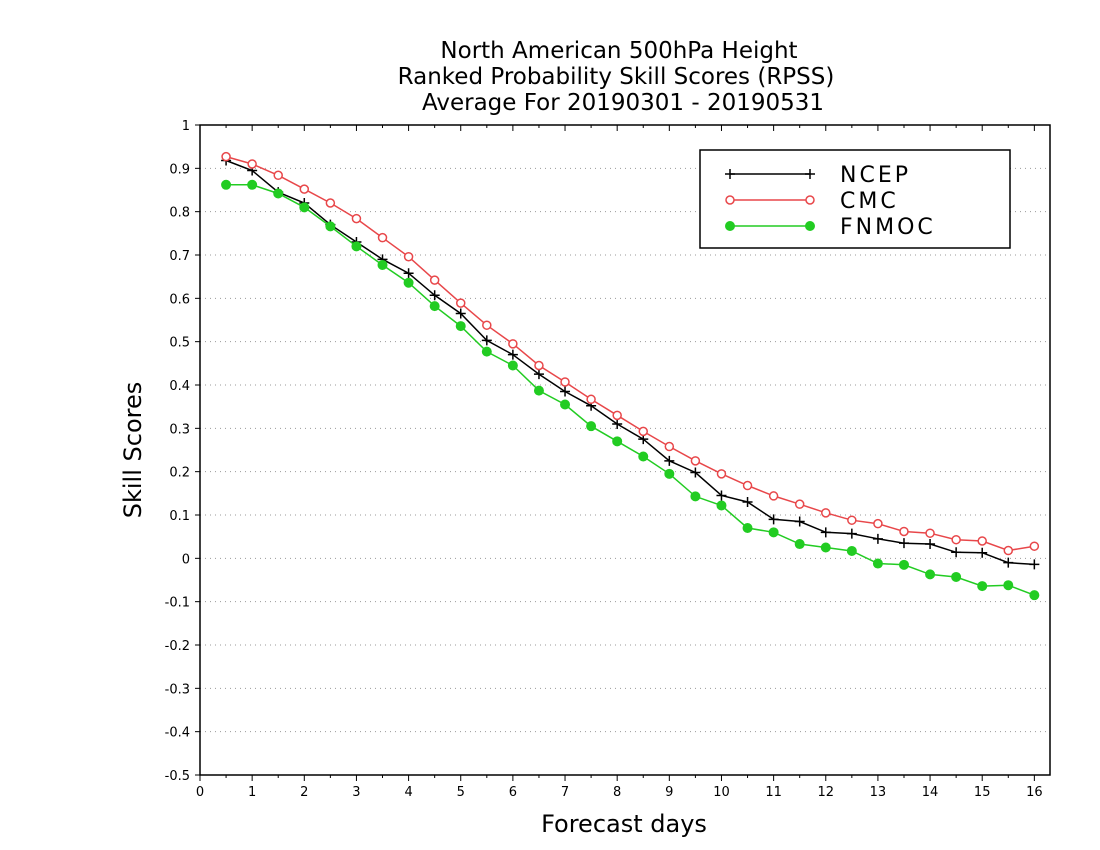 This screenshot has width=1100, height=850. Describe the element at coordinates (252, 792) in the screenshot. I see `x-tick-label: 1` at that location.